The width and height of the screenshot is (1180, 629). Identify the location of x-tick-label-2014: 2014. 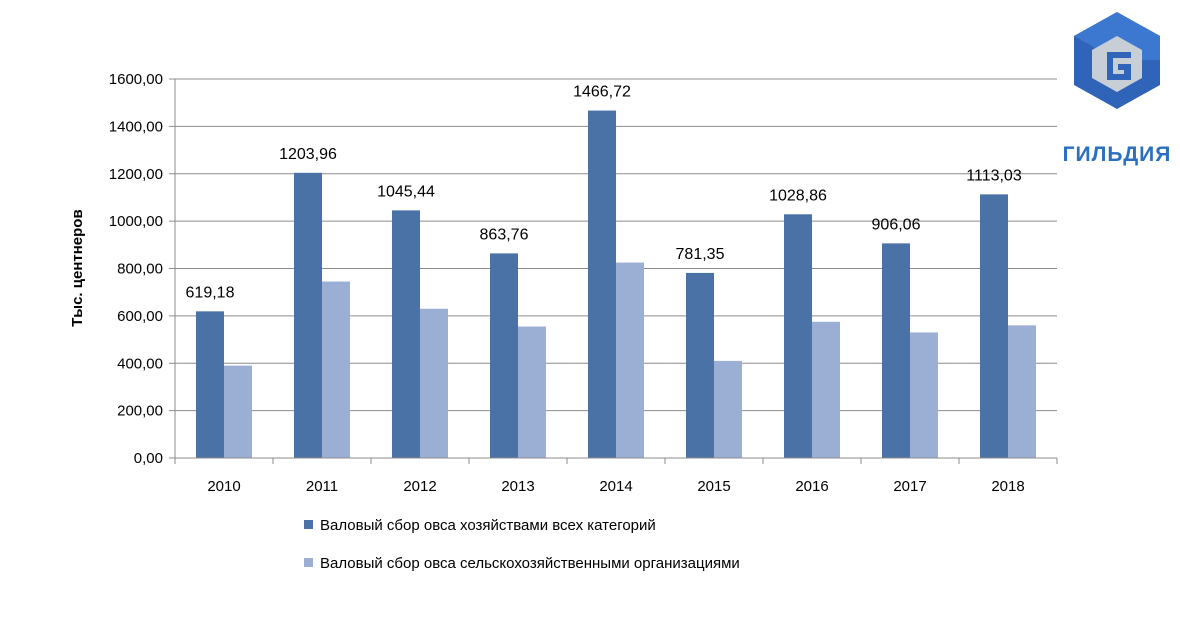
(615, 486).